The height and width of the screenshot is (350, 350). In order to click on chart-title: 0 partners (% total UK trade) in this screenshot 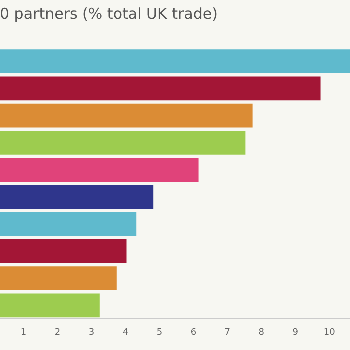, I will do `click(109, 13)`.